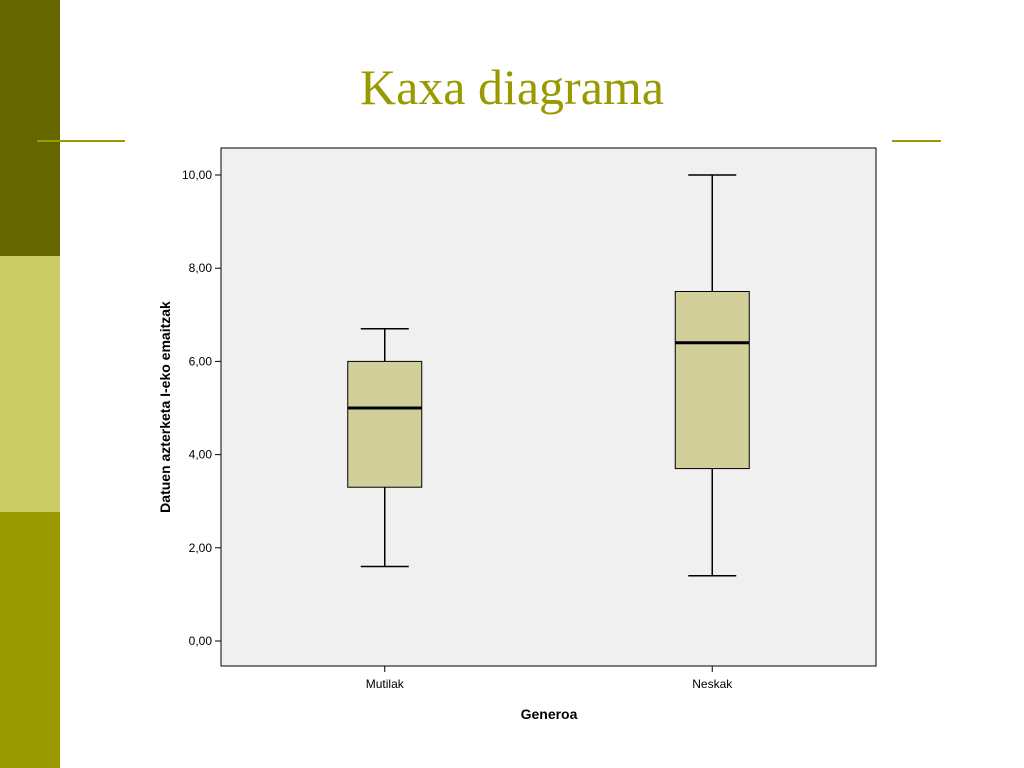 The width and height of the screenshot is (1024, 768). What do you see at coordinates (916, 141) in the screenshot?
I see `title-rule-right` at bounding box center [916, 141].